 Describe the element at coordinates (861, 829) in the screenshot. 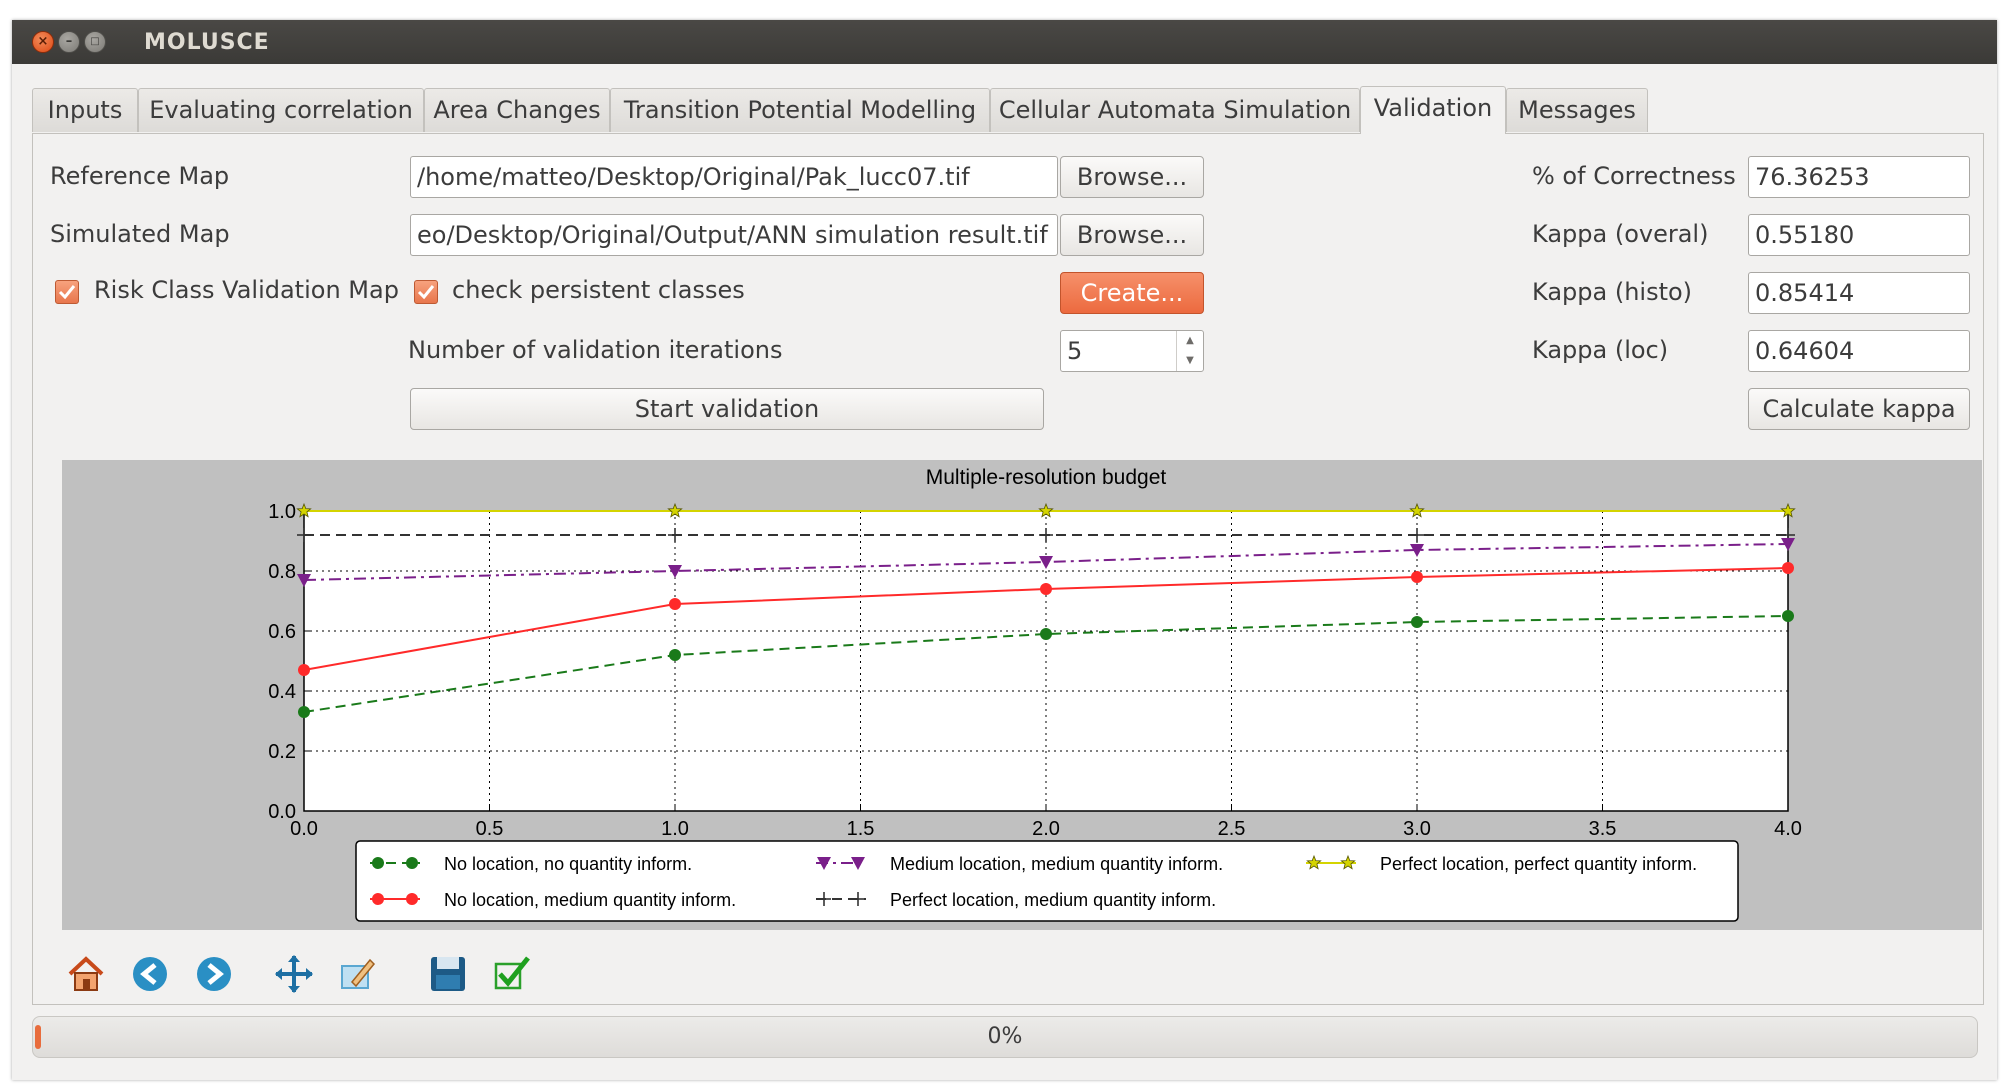

I see `x-tick-label: 1.5` at that location.